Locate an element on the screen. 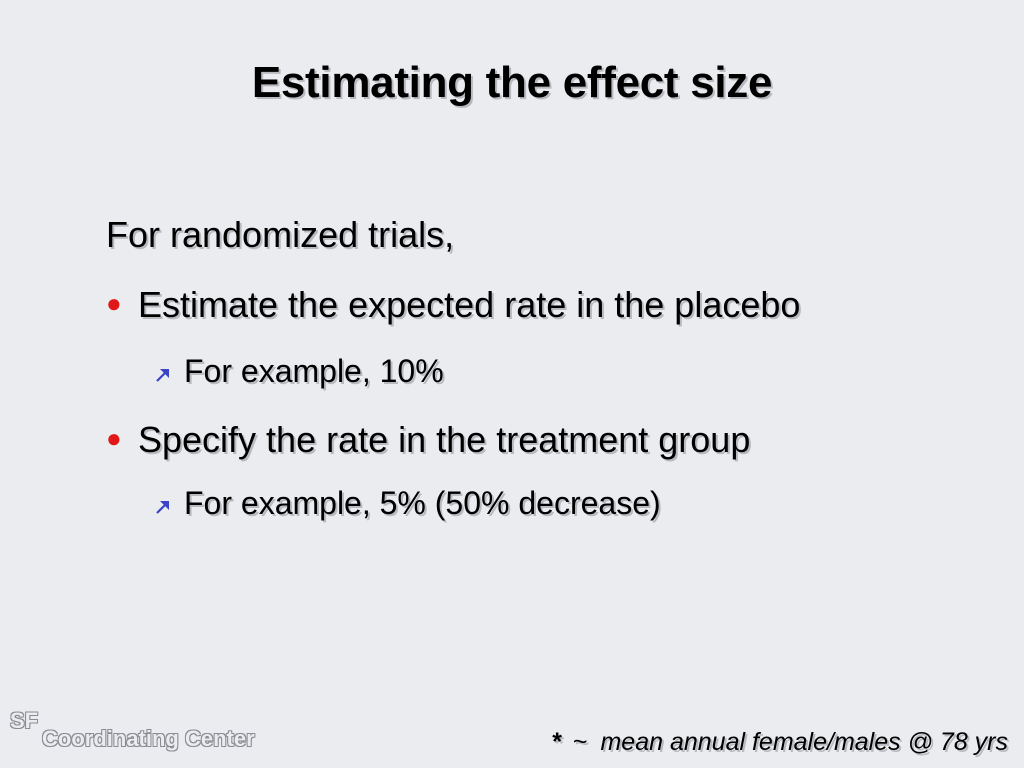 The width and height of the screenshot is (1024, 768). sub-bullet-item: For example, 5% (50% decrease) is located at coordinates (407, 503).